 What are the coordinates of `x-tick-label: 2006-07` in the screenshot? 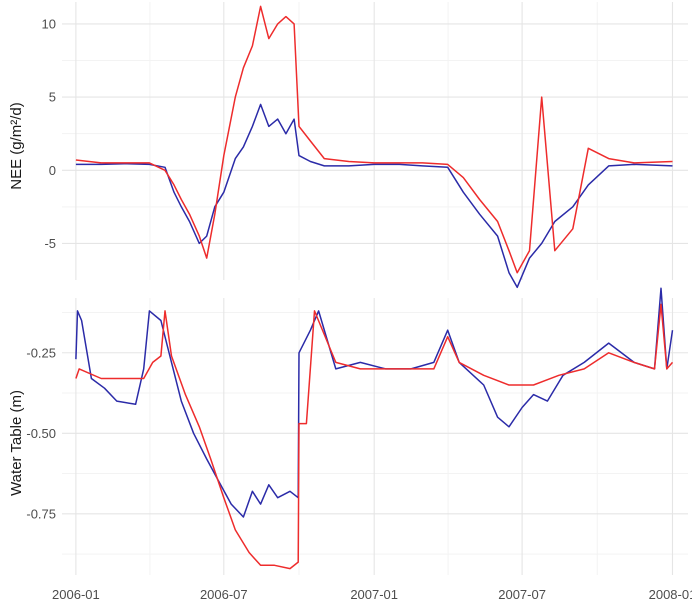 It's located at (224, 594).